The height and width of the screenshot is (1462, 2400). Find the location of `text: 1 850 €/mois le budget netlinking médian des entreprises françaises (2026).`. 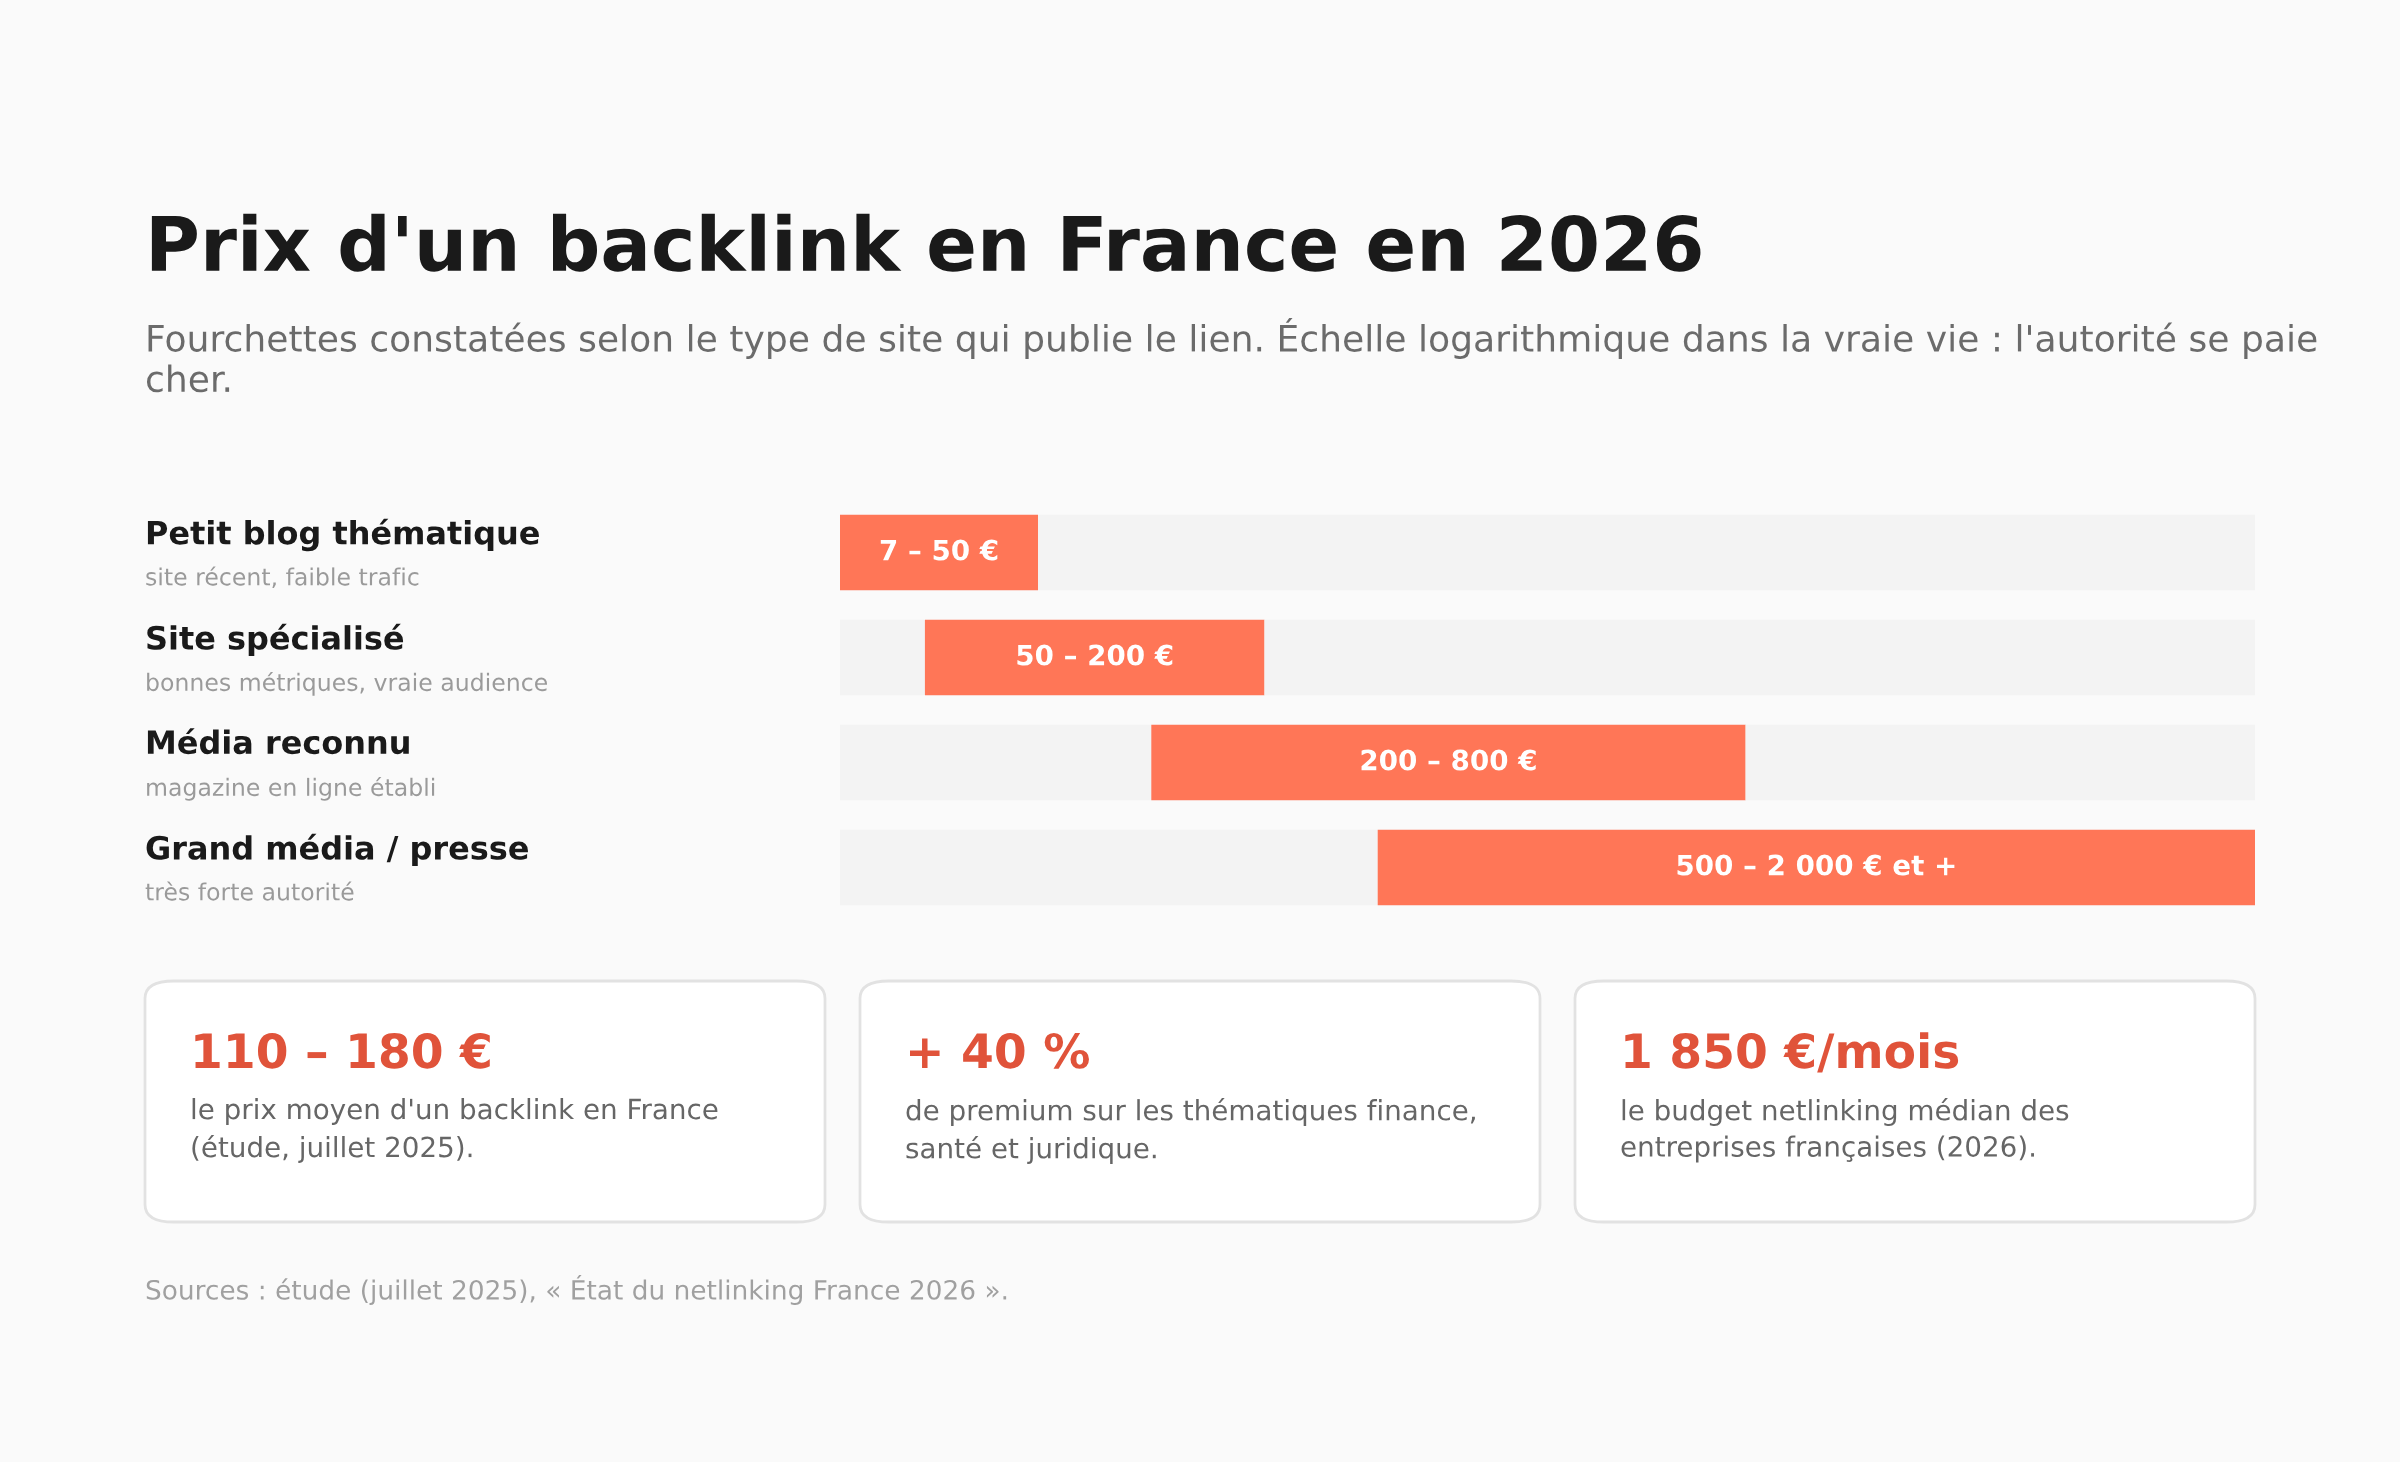

text: 1 850 €/mois le budget netlinking médian des entreprises françaises (2026). is located at coordinates (1845, 1097).